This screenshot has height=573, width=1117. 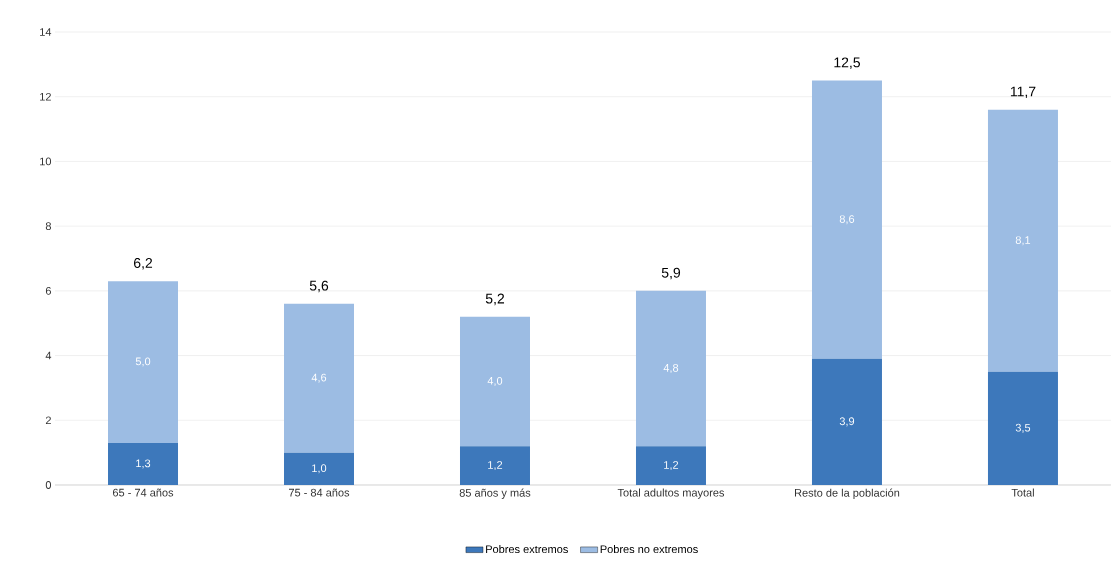 I want to click on data-label: 8,1, so click(x=1023, y=241).